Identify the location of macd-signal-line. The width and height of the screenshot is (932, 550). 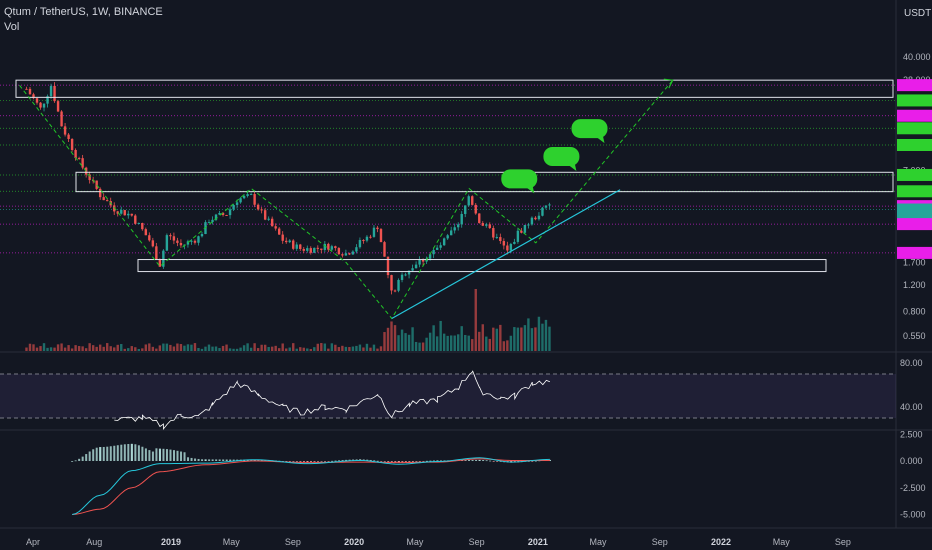
(311, 486).